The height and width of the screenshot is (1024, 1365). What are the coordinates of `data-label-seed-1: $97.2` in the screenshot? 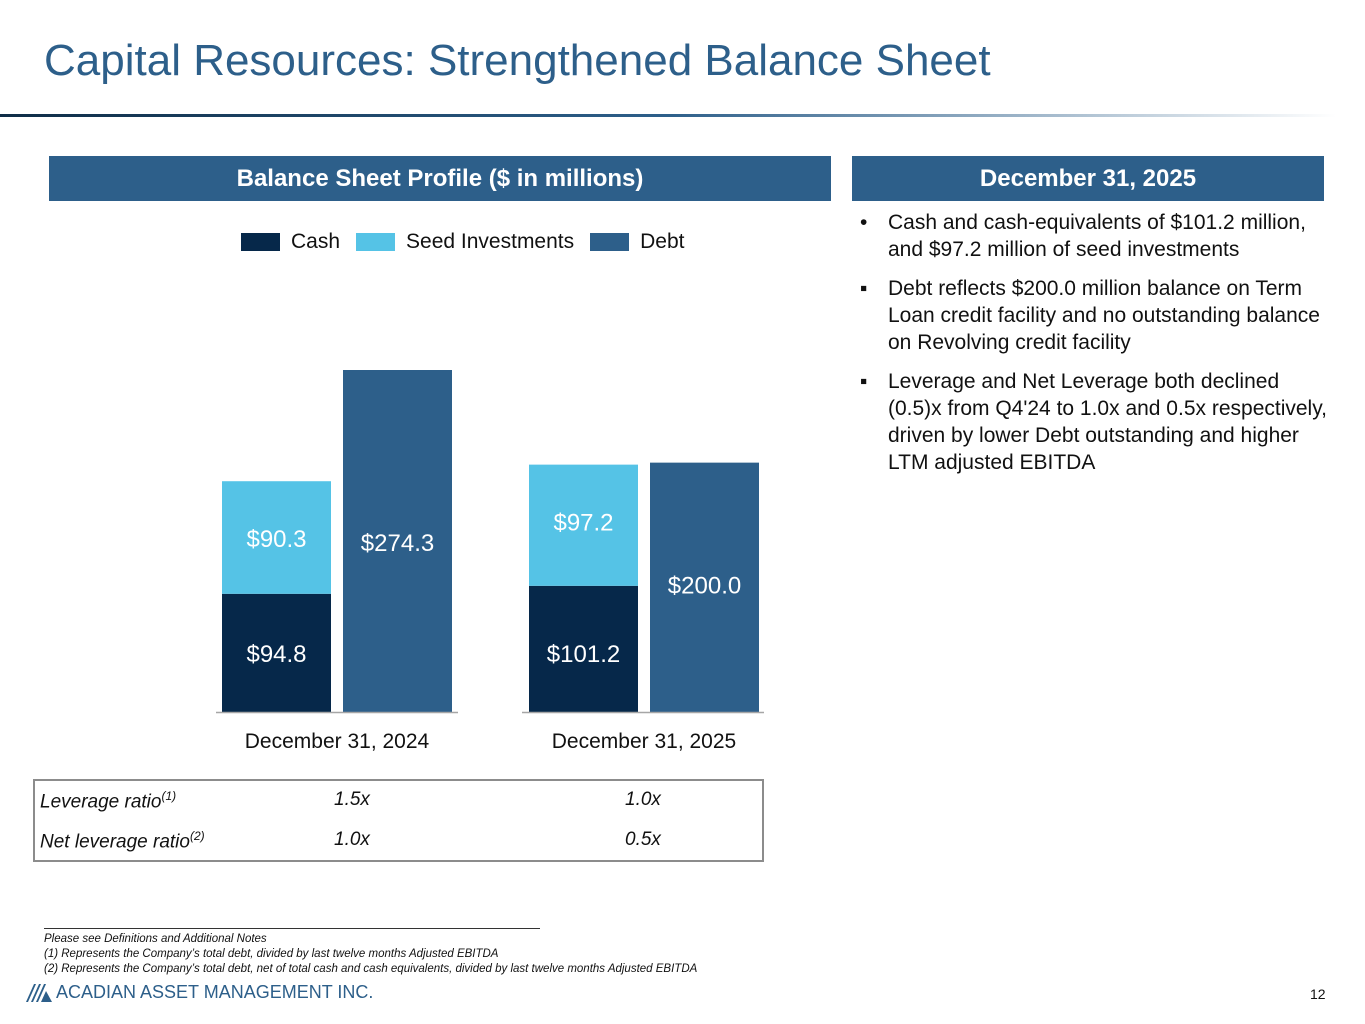 It's located at (583, 523).